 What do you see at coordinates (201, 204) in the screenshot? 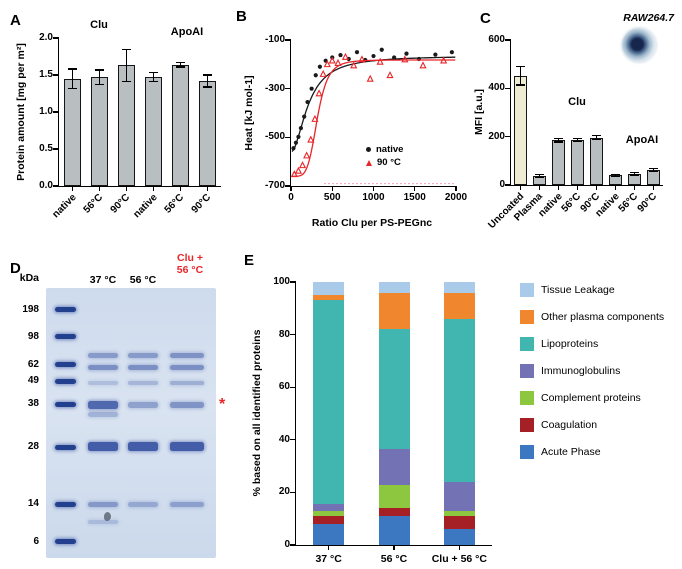
I see `x-tick-label: 90°C` at bounding box center [201, 204].